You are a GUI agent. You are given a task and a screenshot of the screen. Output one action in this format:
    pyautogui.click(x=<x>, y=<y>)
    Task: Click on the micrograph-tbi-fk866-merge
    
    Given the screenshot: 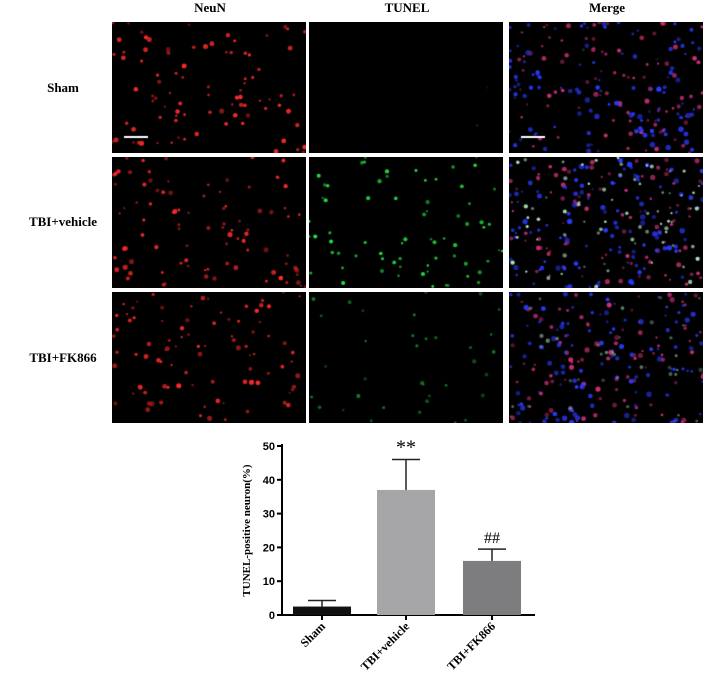 What is the action you would take?
    pyautogui.click(x=606, y=357)
    